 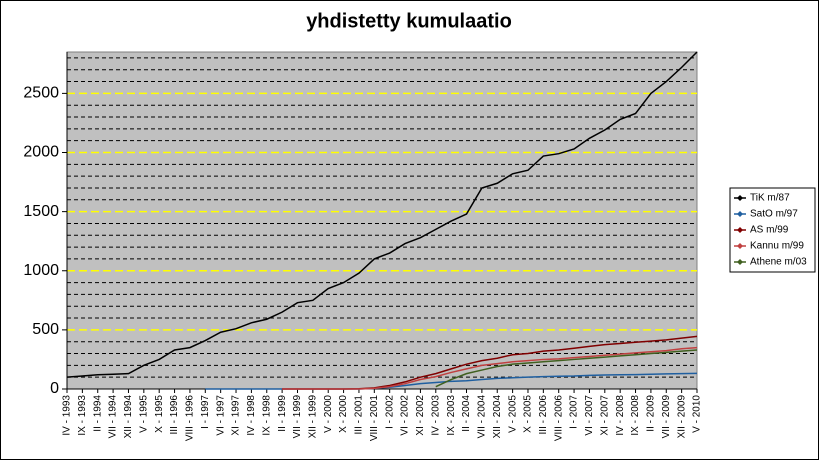 What do you see at coordinates (97, 413) in the screenshot?
I see `x-tick-label: II - 1994` at bounding box center [97, 413].